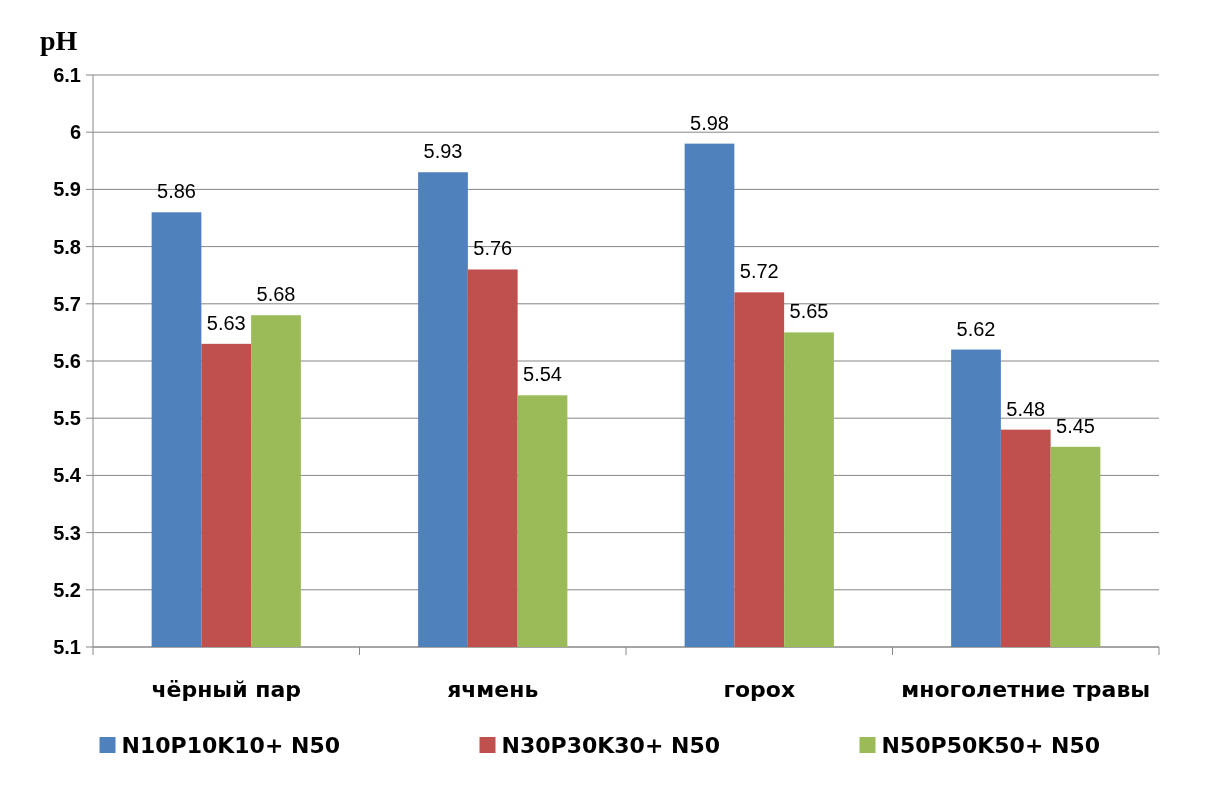 The image size is (1219, 785). Describe the element at coordinates (976, 328) in the screenshot. I see `data-label: 5.62` at that location.